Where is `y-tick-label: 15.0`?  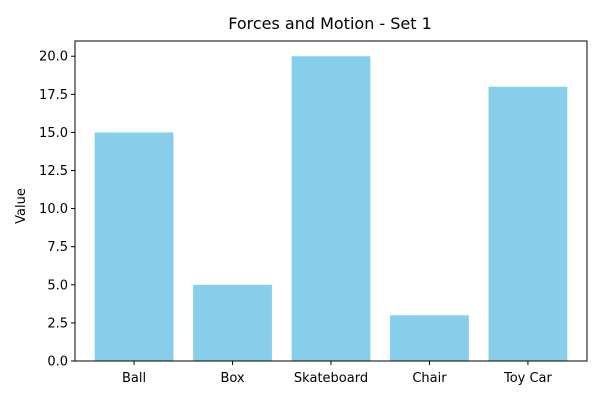
y-tick-label: 15.0 is located at coordinates (53, 133).